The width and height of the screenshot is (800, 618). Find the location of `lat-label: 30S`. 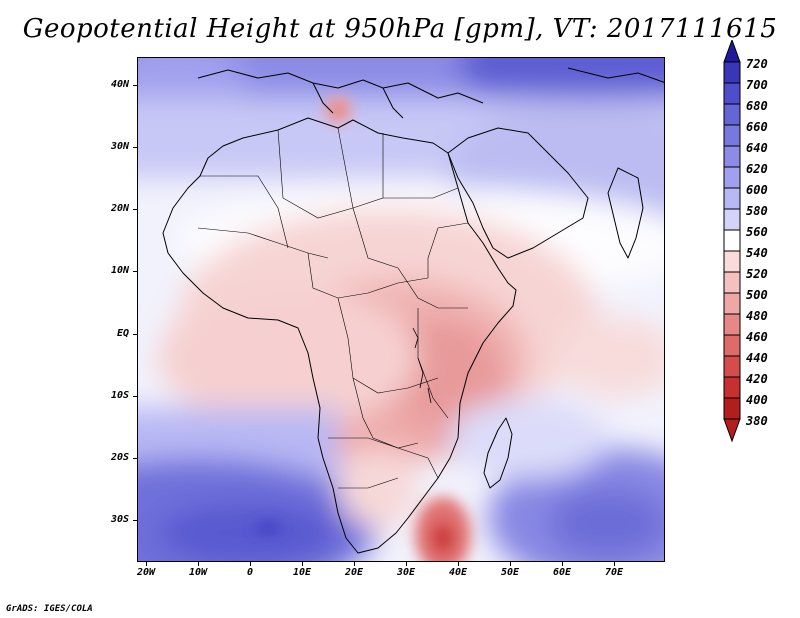

lat-label: 30S is located at coordinates (119, 519).